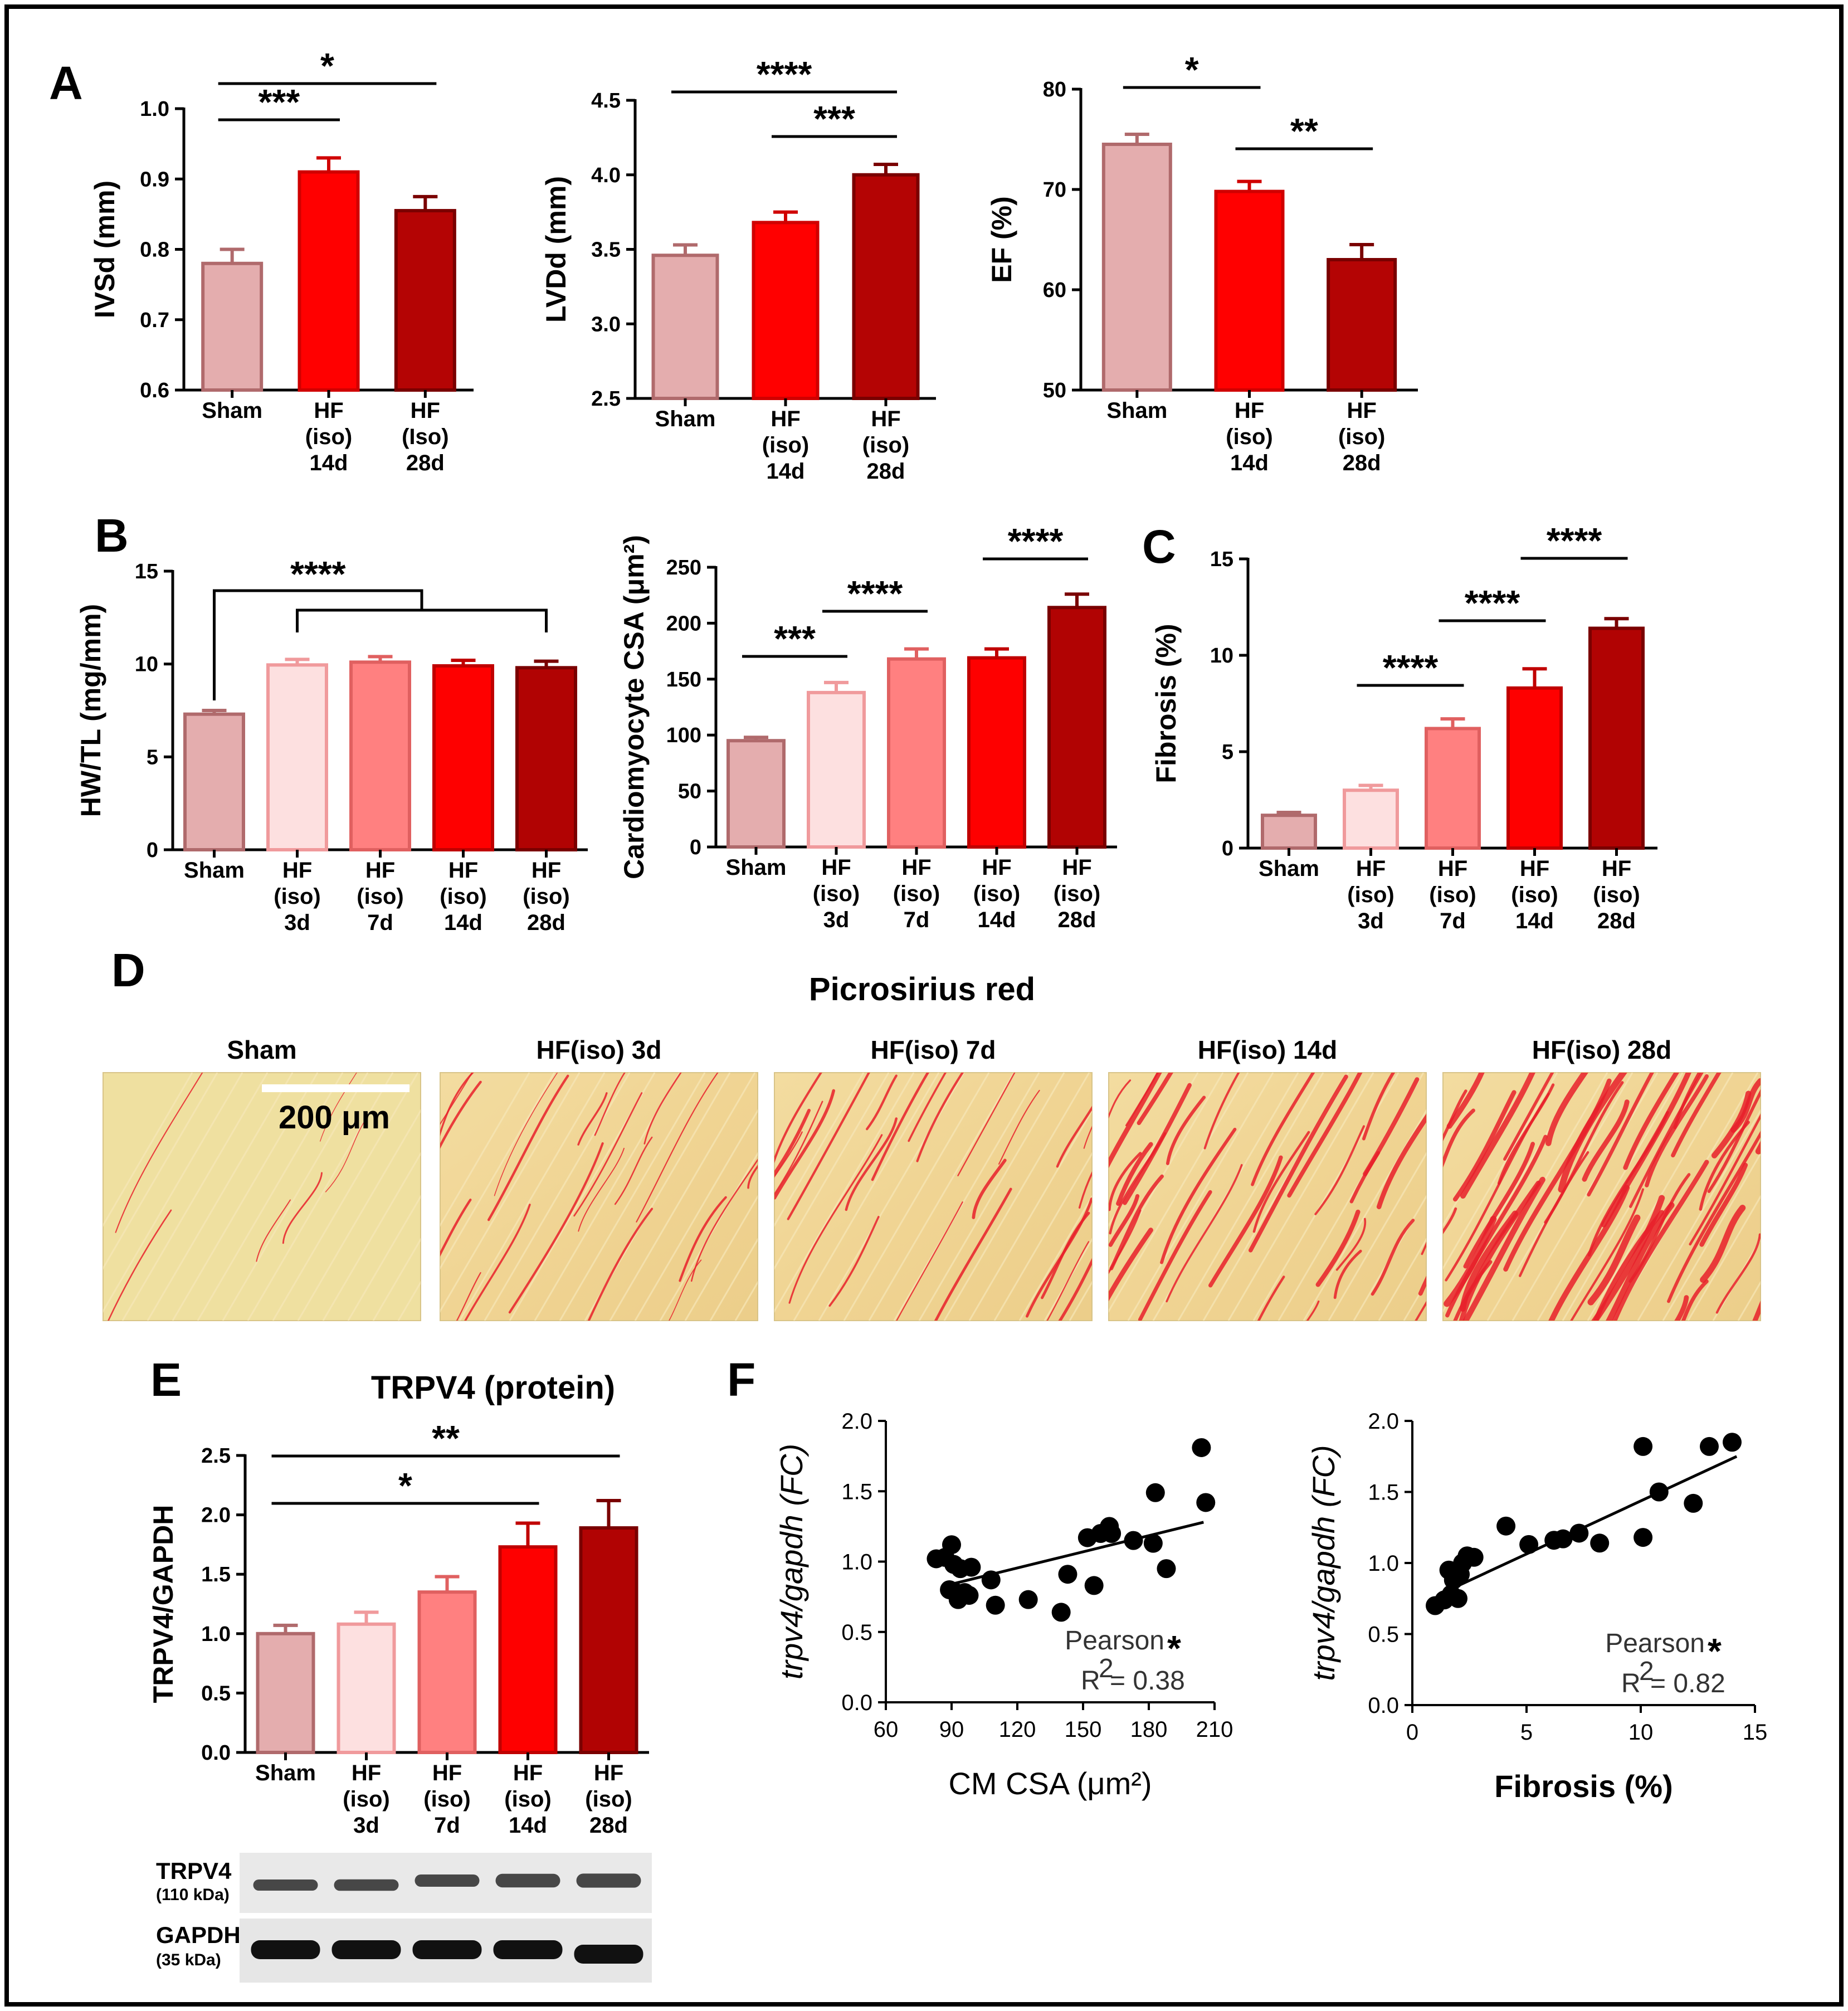  I want to click on histology-label-0: Sham, so click(261, 1049).